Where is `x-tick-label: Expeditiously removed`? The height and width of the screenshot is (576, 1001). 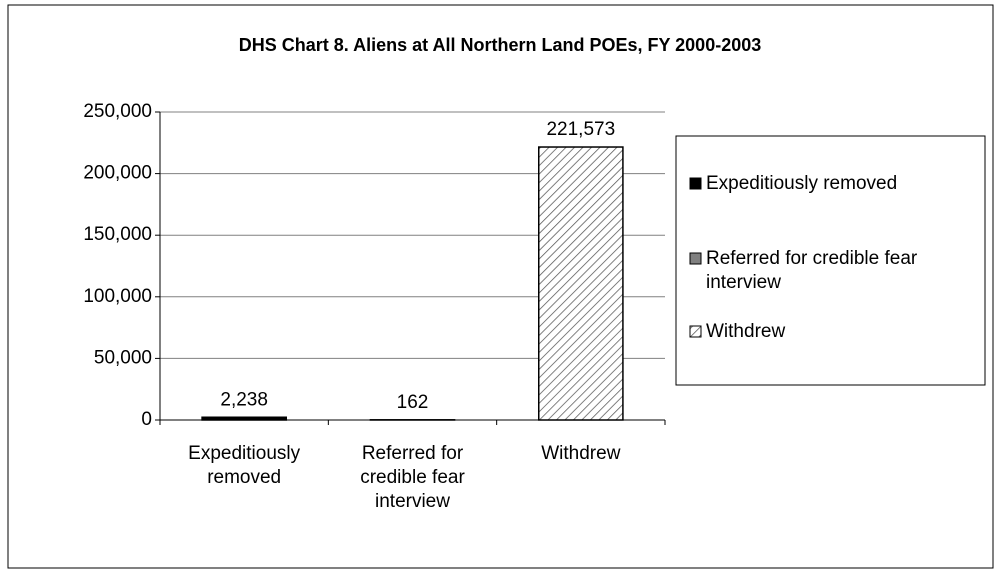
x-tick-label: Expeditiously removed is located at coordinates (244, 465).